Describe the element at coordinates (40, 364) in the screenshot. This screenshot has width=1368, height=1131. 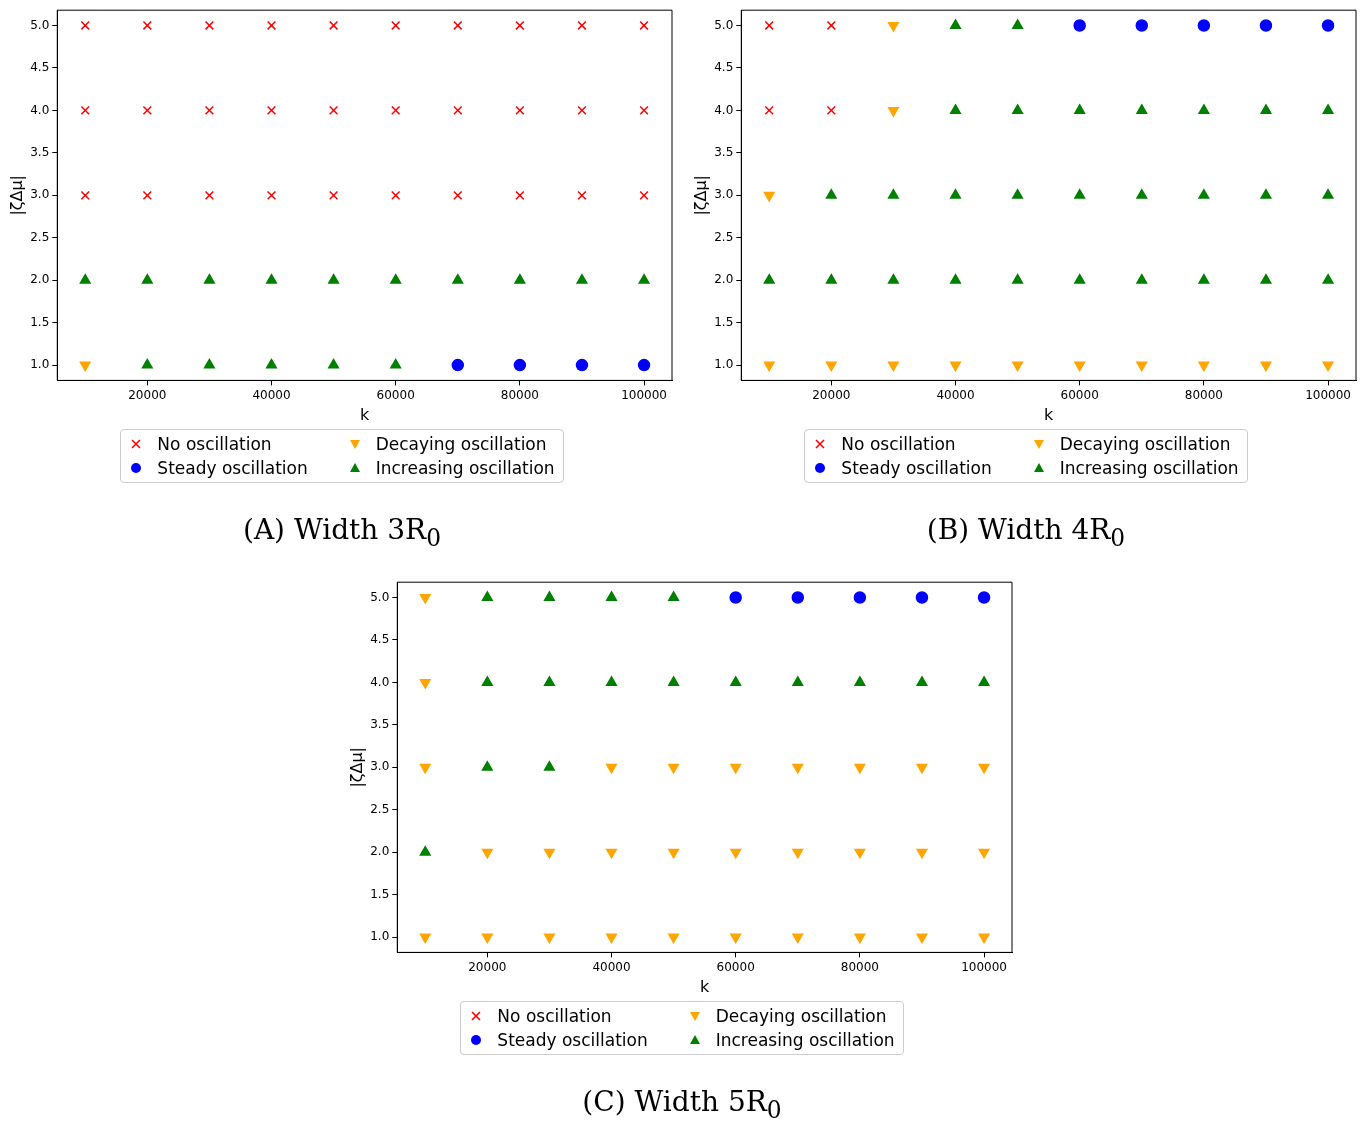
I see `y-tick-label: 1.0` at that location.